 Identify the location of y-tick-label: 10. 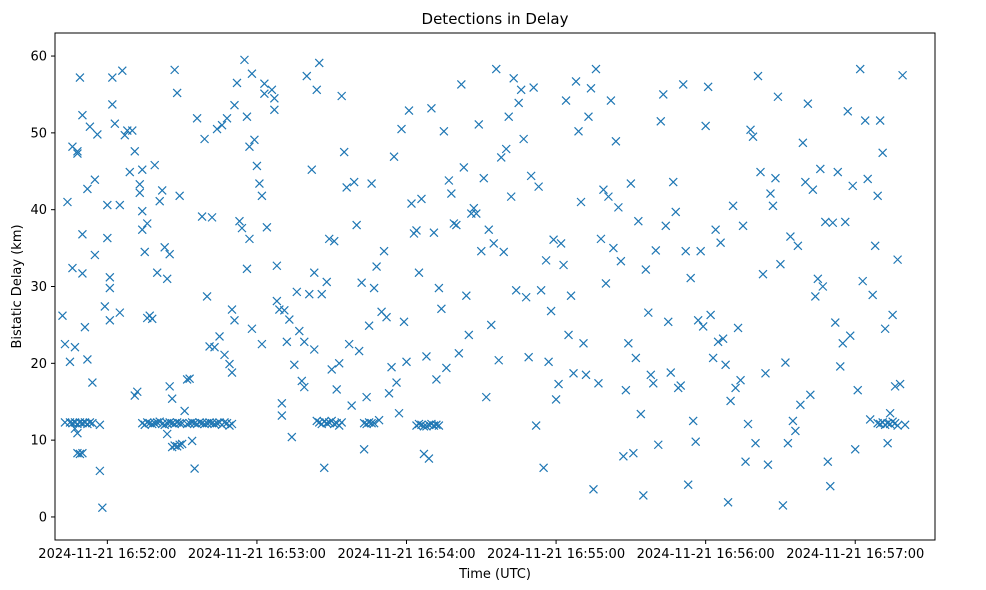
(38, 441).